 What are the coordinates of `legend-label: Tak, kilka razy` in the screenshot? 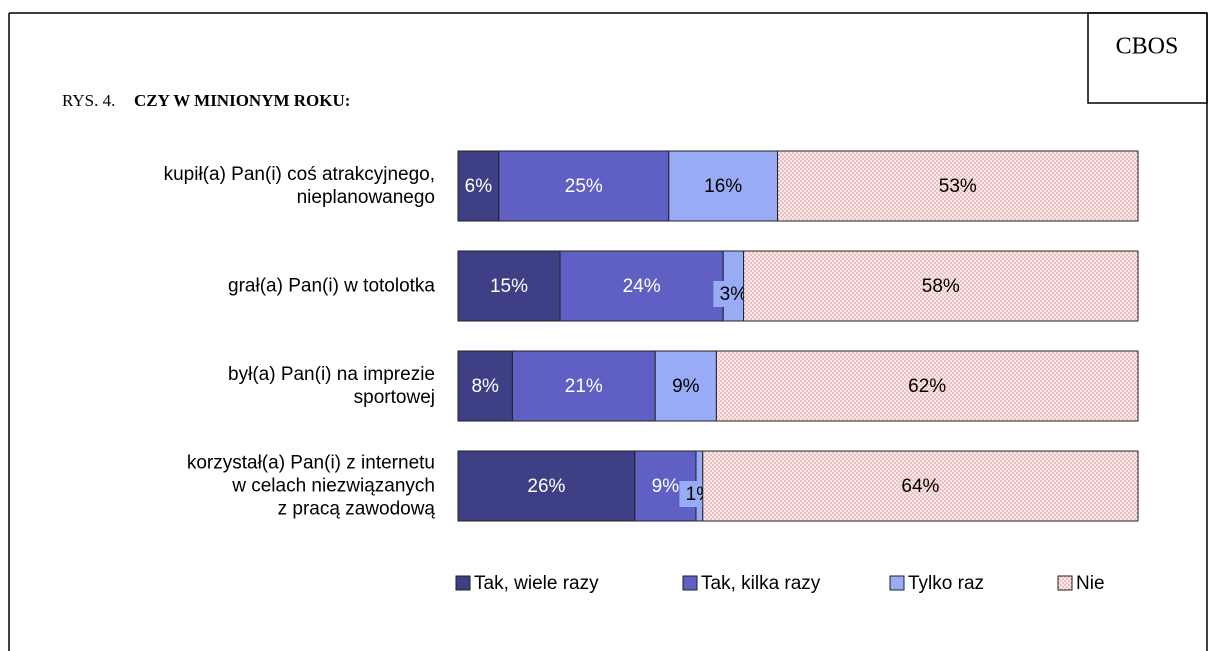 It's located at (761, 583).